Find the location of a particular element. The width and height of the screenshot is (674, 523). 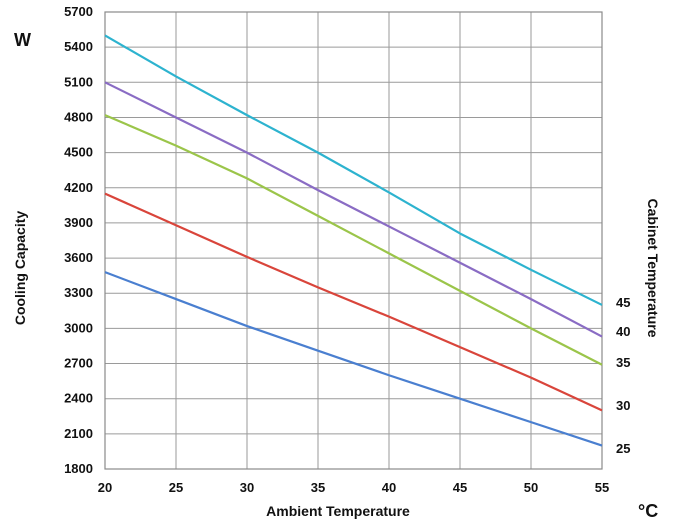

series-label-30: 30 is located at coordinates (623, 405).